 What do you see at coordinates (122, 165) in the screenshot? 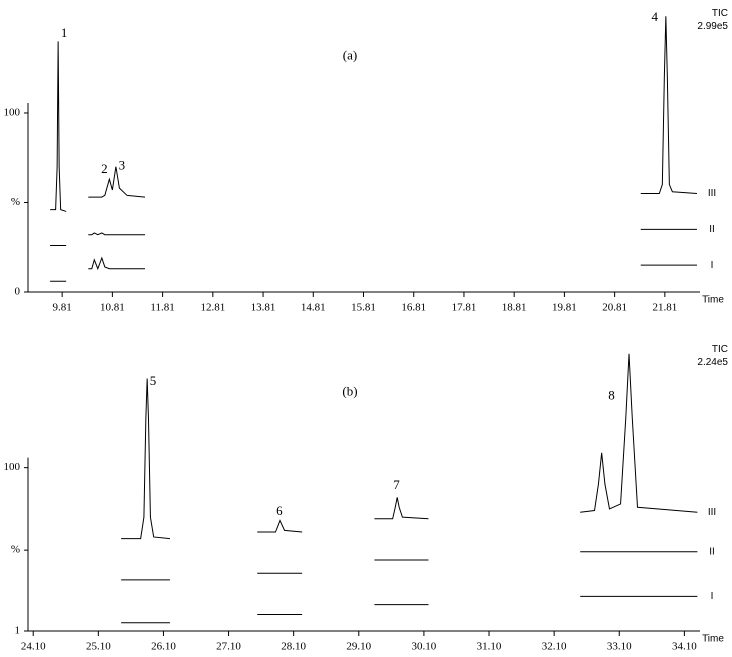
I see `peak-label: 3` at bounding box center [122, 165].